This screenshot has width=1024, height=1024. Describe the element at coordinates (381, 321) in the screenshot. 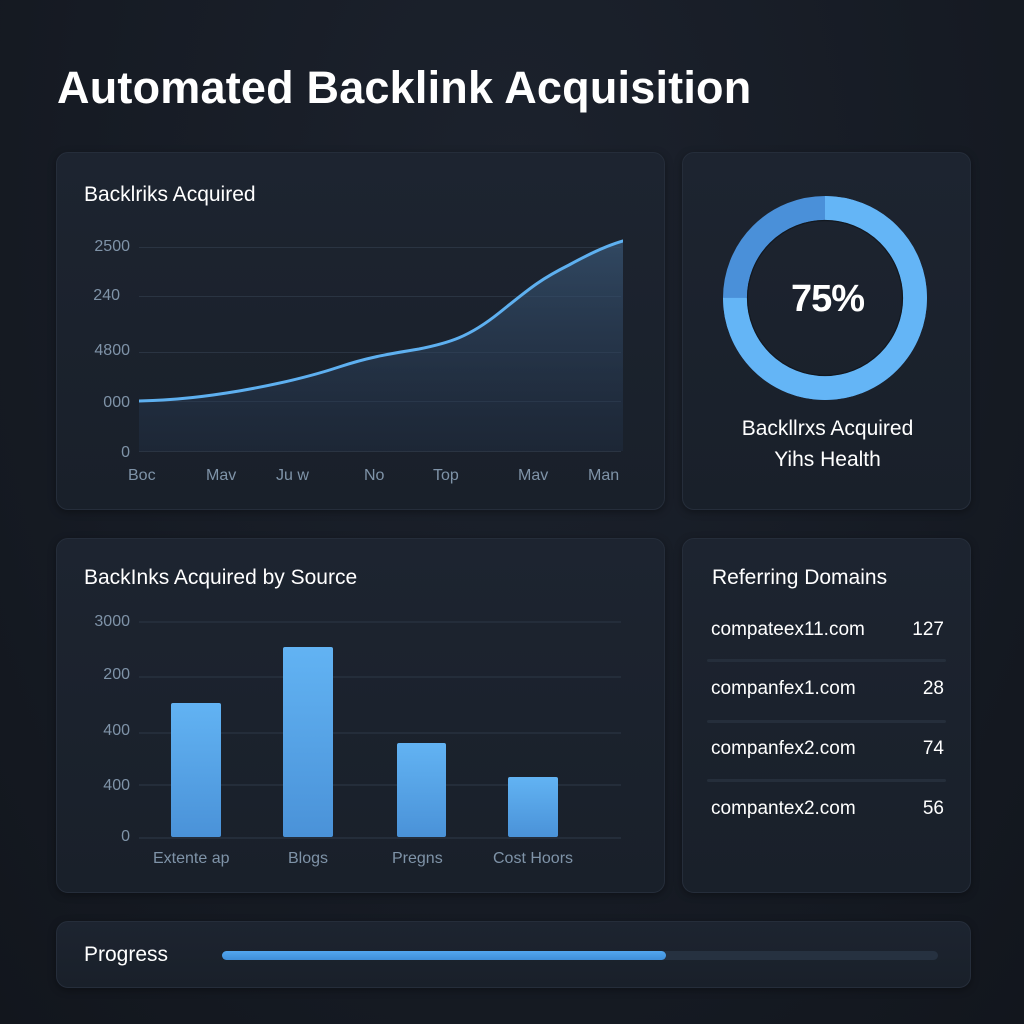

I see `trend-line` at that location.